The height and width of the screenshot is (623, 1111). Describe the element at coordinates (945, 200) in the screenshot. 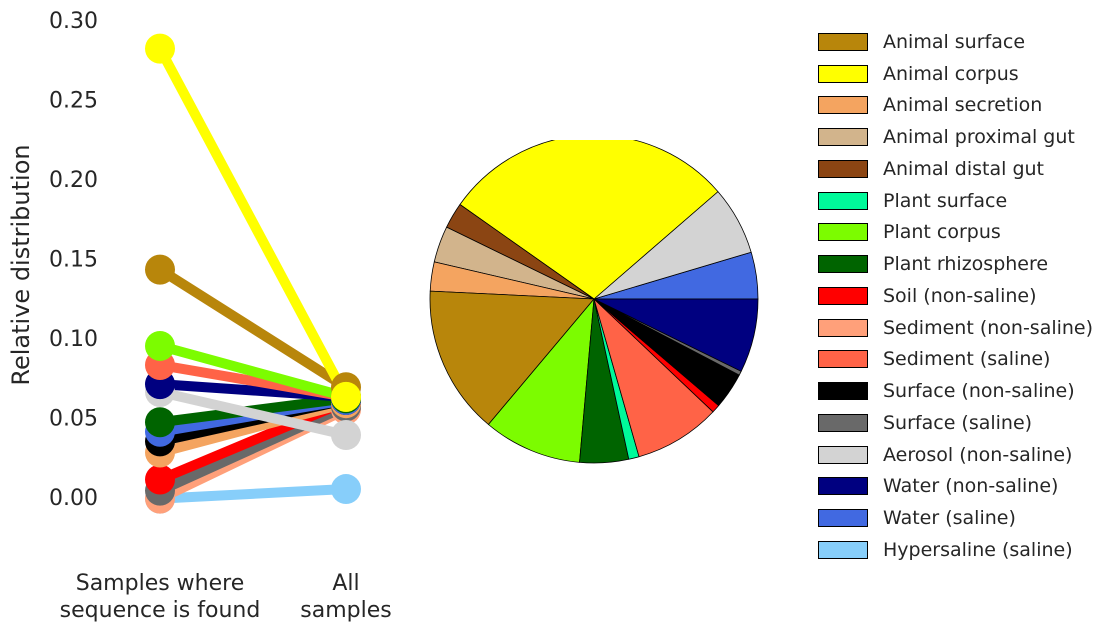

I see `legend-label: Plant surface` at that location.